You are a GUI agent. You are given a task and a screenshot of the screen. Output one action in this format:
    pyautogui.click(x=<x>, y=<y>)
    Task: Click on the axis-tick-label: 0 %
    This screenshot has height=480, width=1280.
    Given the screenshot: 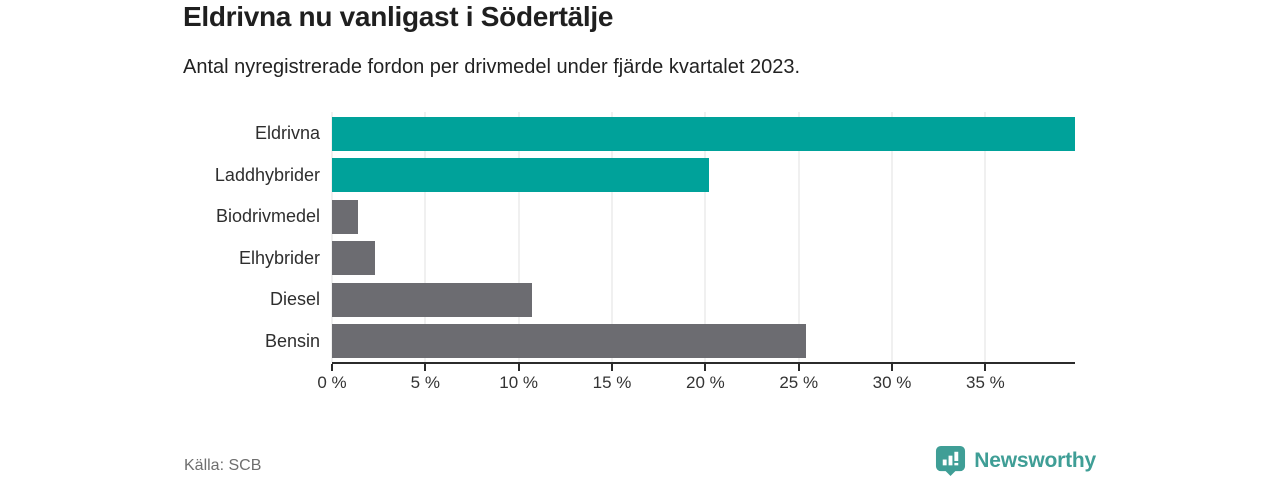 What is the action you would take?
    pyautogui.click(x=332, y=382)
    